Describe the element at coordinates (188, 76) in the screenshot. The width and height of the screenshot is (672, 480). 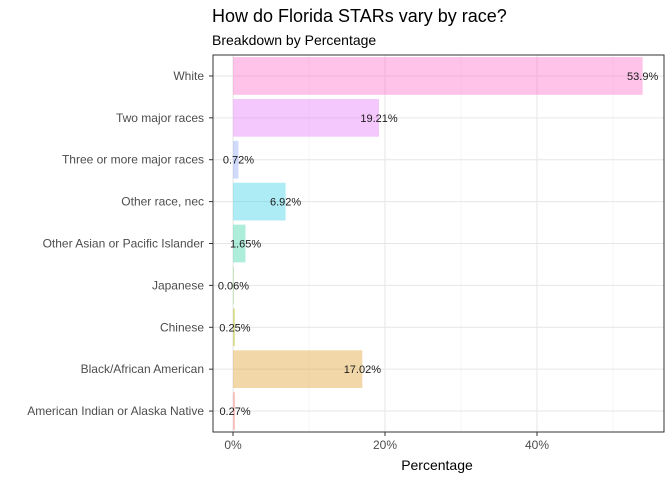
I see `category-label: White` at that location.